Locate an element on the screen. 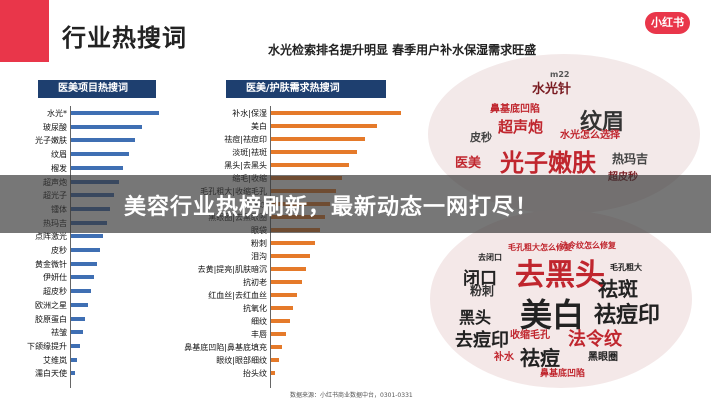  data-source-note: 数据来源：小红书商业数据中台，0301-0331 is located at coordinates (351, 395).